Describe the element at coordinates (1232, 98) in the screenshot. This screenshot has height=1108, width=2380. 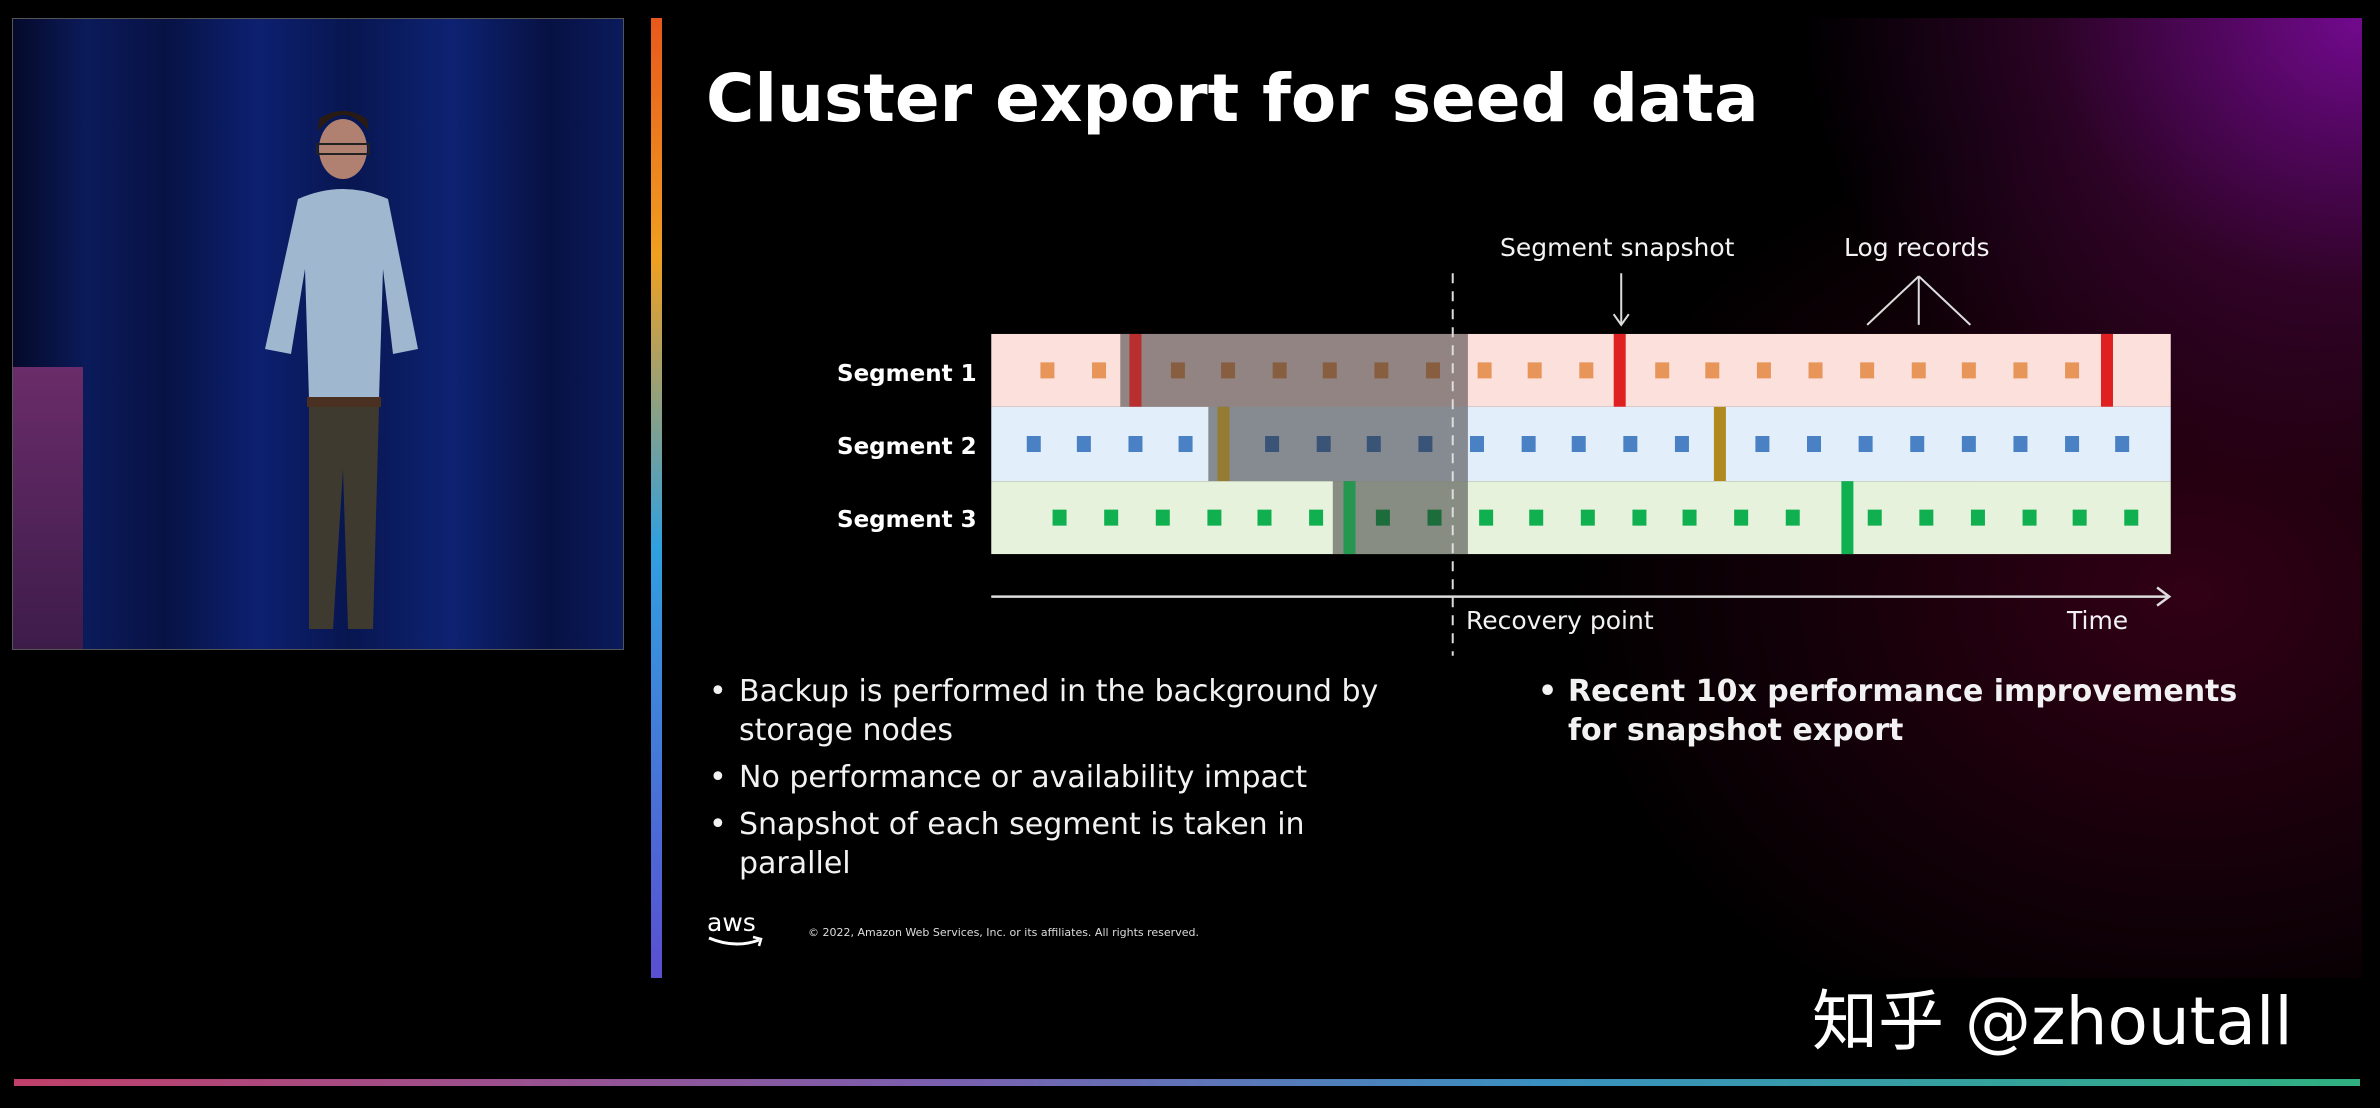
I see `slide-title: Cluster export for seed data` at that location.